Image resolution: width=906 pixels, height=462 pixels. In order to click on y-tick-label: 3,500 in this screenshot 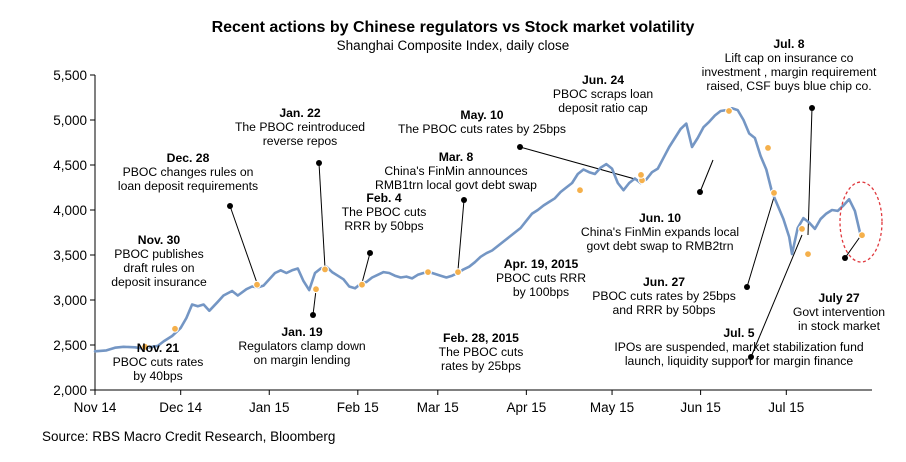, I will do `click(70, 255)`.